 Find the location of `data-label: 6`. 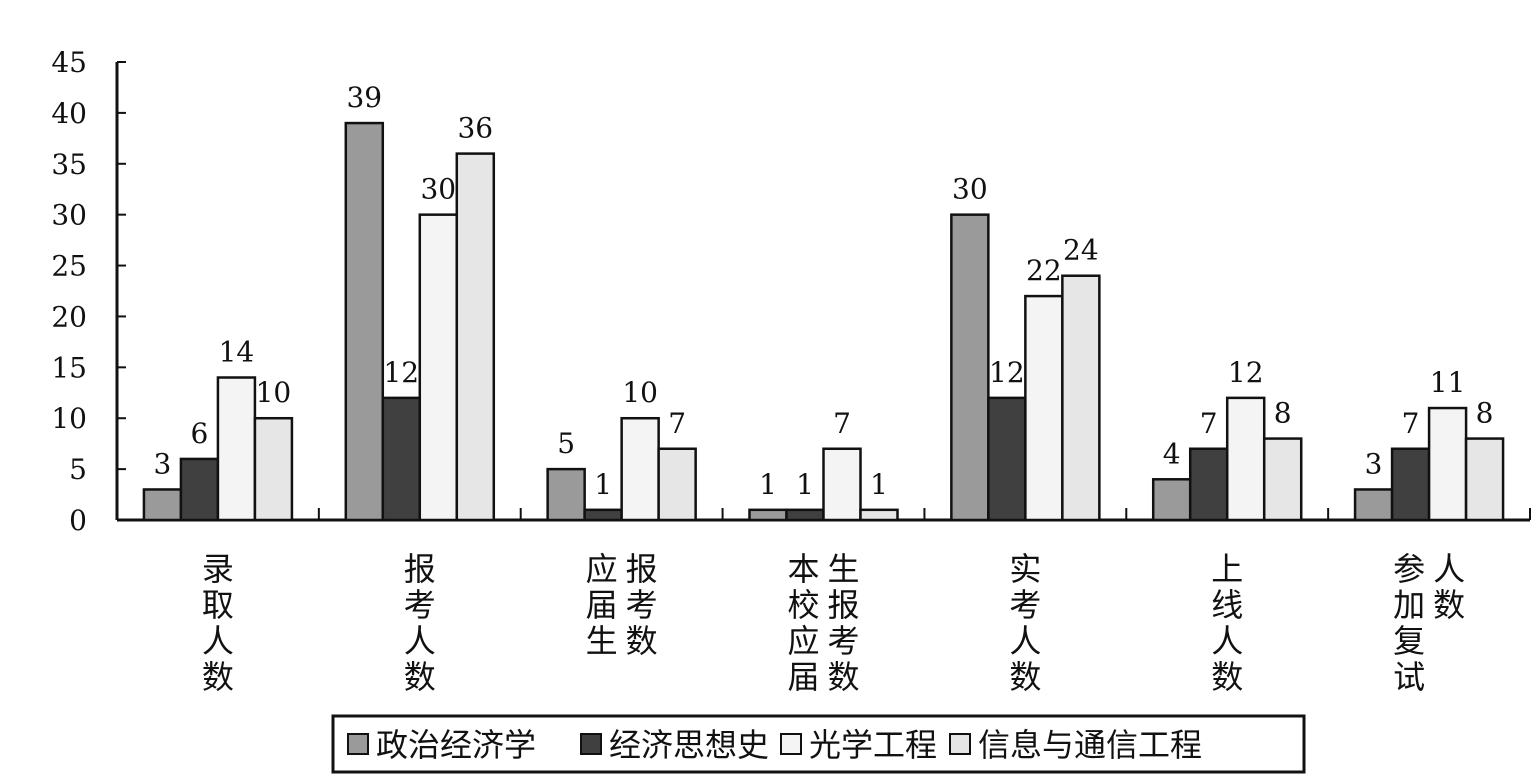

data-label: 6 is located at coordinates (200, 433).